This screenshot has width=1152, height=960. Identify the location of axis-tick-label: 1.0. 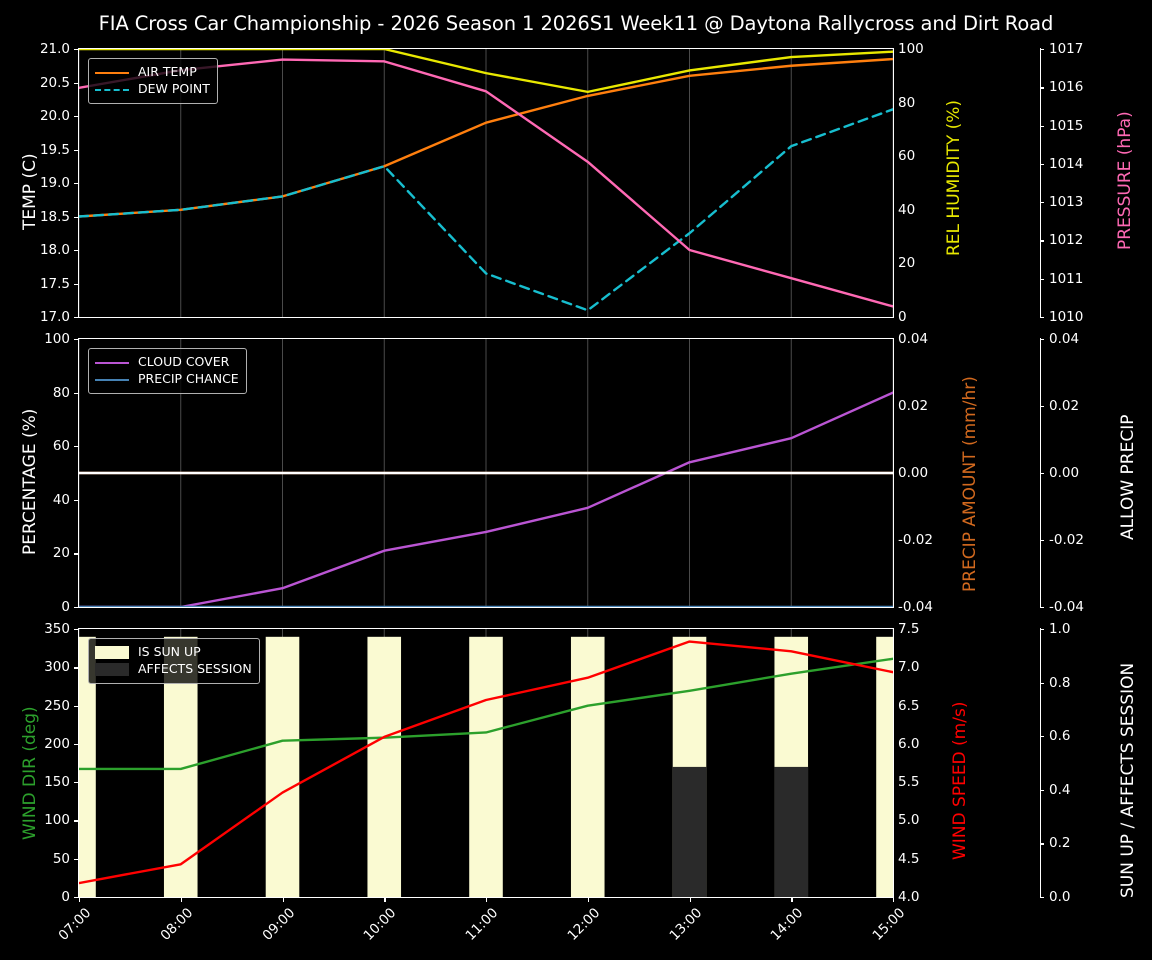
(1060, 629).